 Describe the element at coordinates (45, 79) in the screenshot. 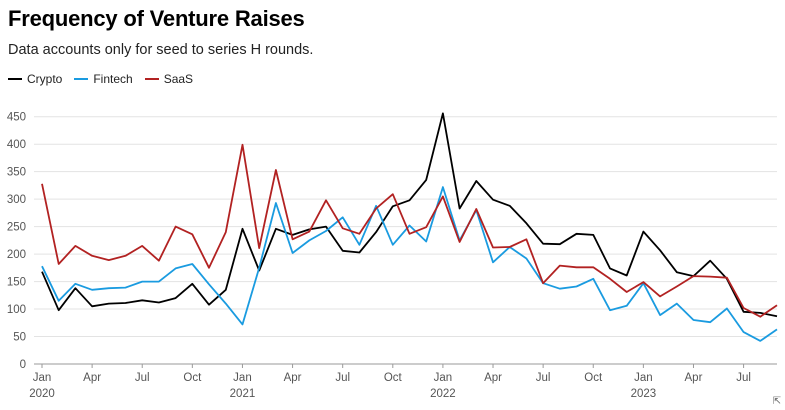

I see `legend-label-crypto: Crypto` at that location.